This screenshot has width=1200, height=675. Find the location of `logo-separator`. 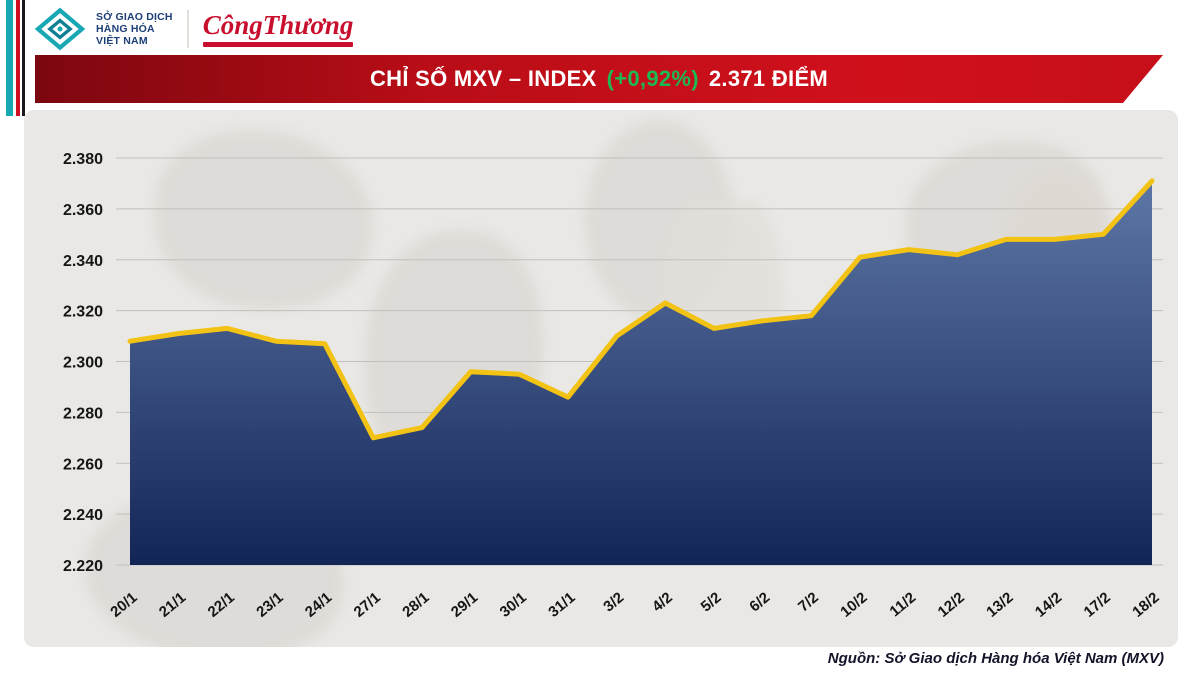

logo-separator is located at coordinates (187, 29).